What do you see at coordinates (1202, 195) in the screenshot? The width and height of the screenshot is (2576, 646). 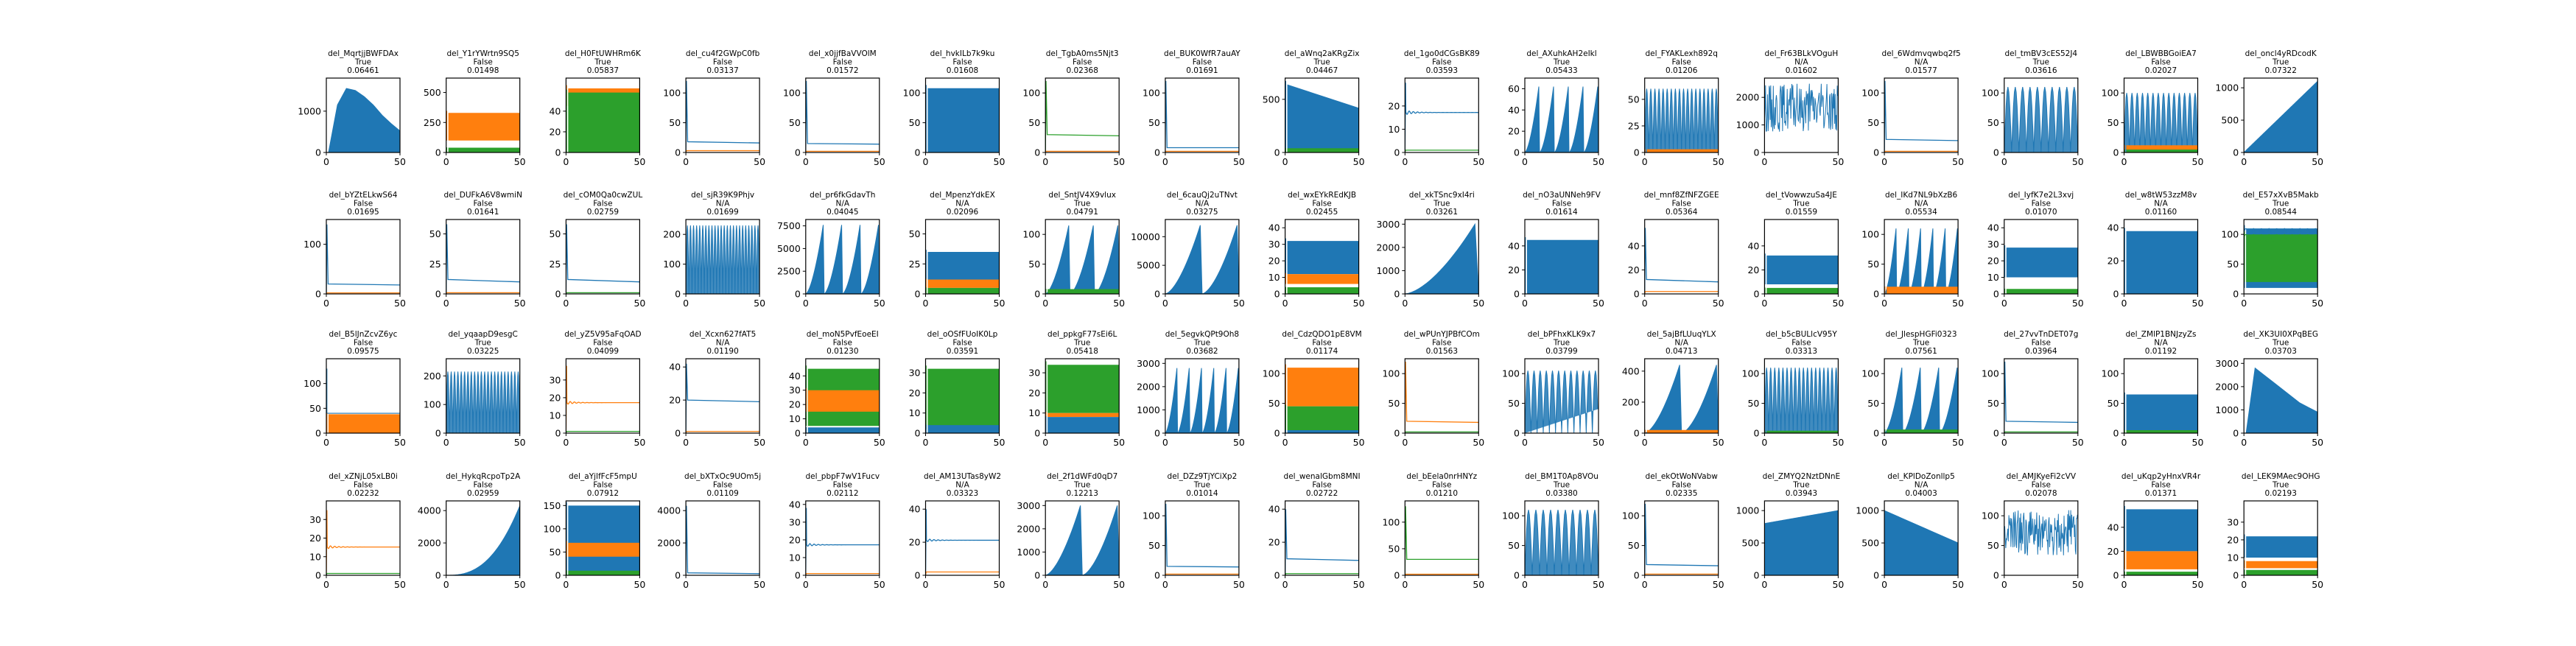 I see `subplot-title: del_6cauQj2uTNvt` at bounding box center [1202, 195].